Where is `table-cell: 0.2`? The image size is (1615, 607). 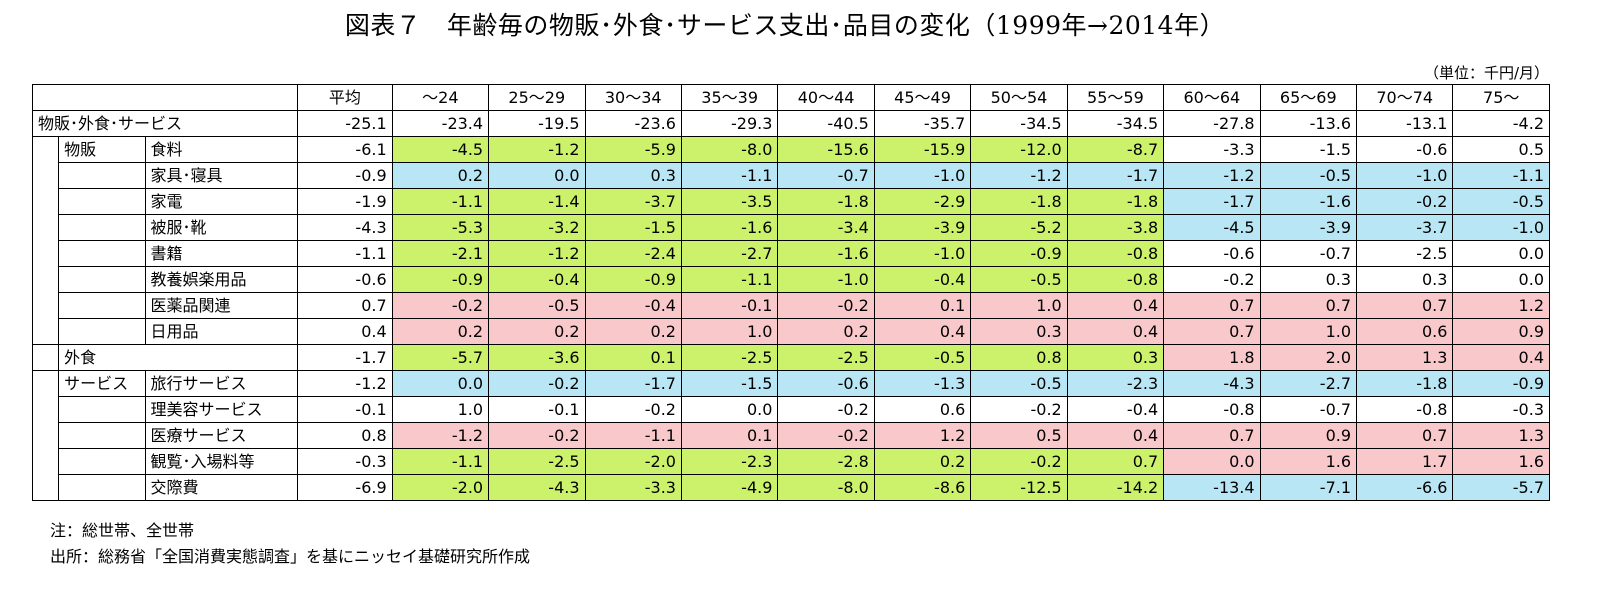
table-cell: 0.2 is located at coordinates (826, 331).